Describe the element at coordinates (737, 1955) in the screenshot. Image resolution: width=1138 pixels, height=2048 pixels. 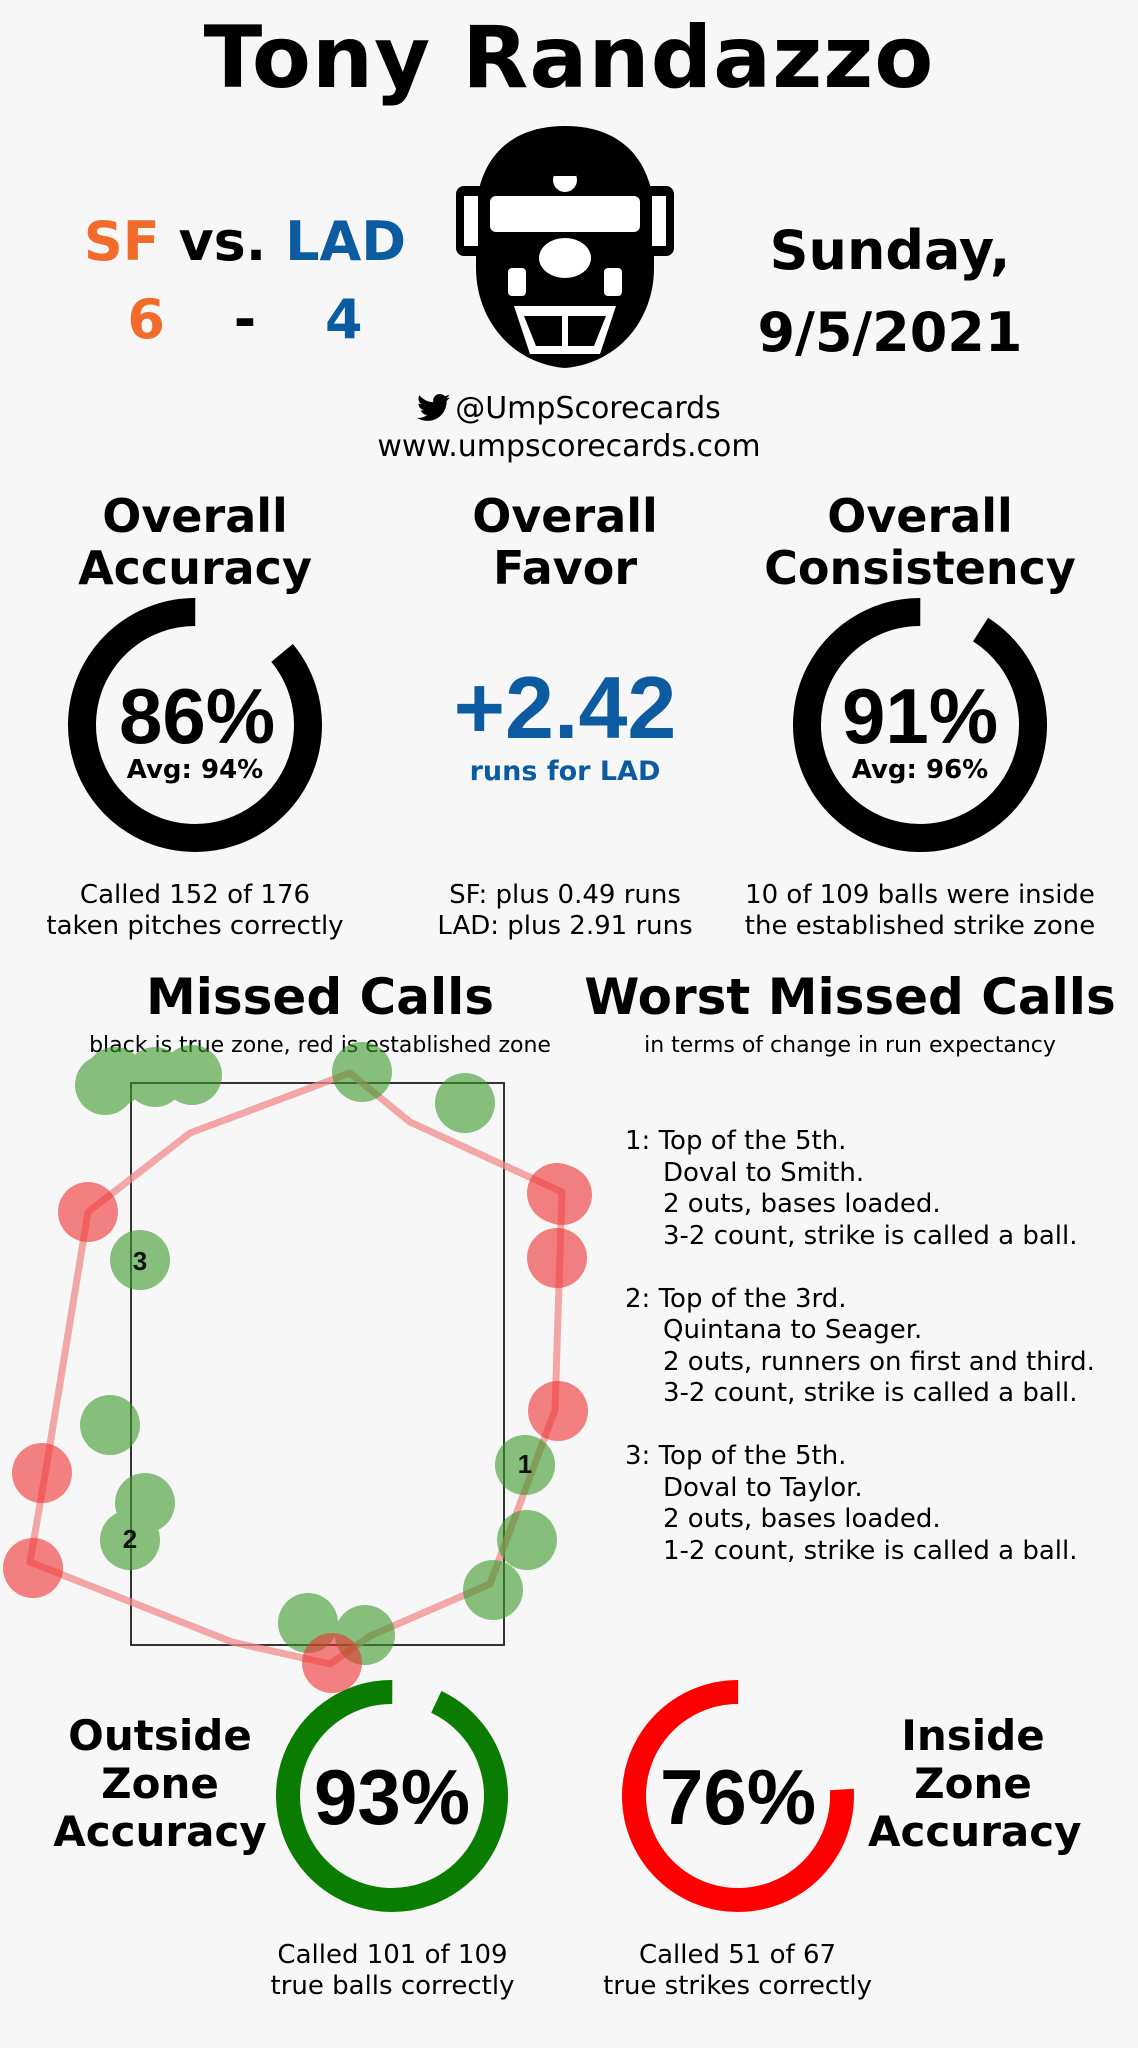
I see `inside-zone-caption-line1: Called 51 of 67` at that location.